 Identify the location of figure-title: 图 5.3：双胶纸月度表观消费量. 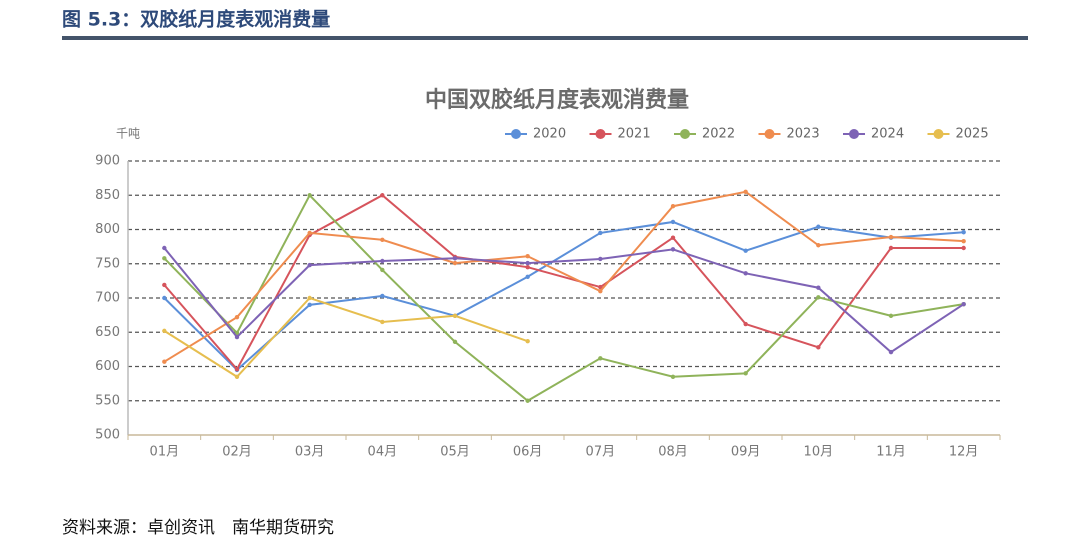
(196, 19).